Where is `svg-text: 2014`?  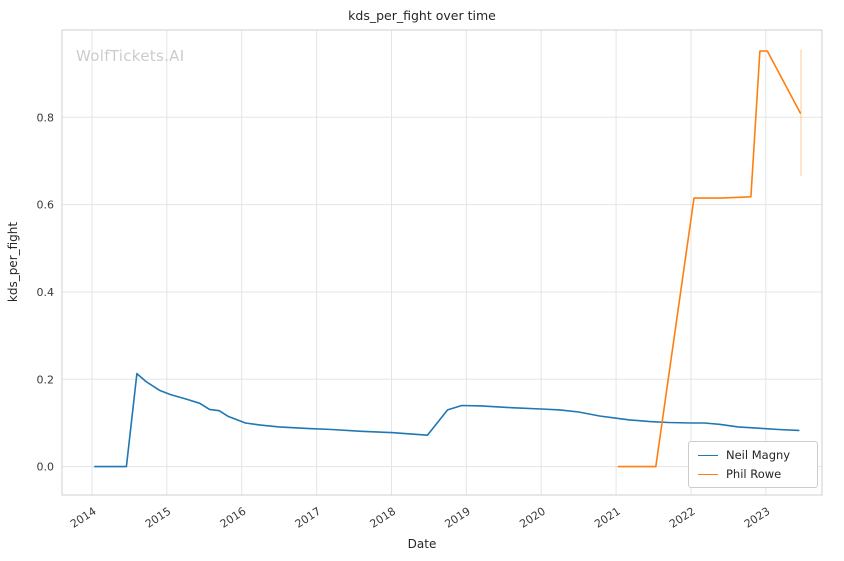
svg-text: 2014 is located at coordinates (83, 518).